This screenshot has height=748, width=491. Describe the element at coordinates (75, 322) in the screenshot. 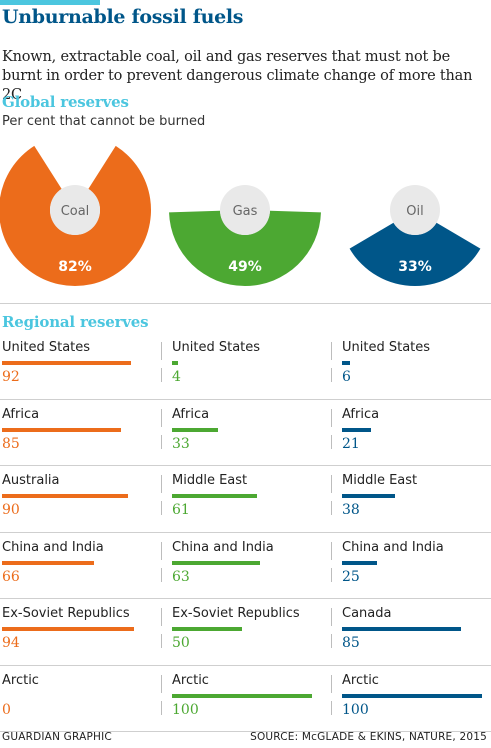

I see `regional-reserves-heading: Regional reserves` at that location.